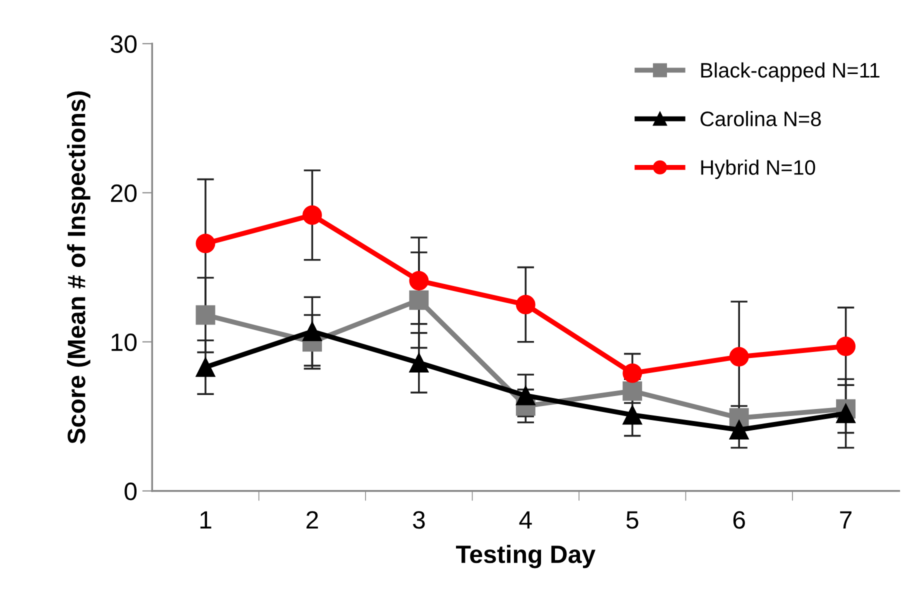 The image size is (911, 598). What do you see at coordinates (124, 193) in the screenshot?
I see `y-tick-label: 20` at bounding box center [124, 193].